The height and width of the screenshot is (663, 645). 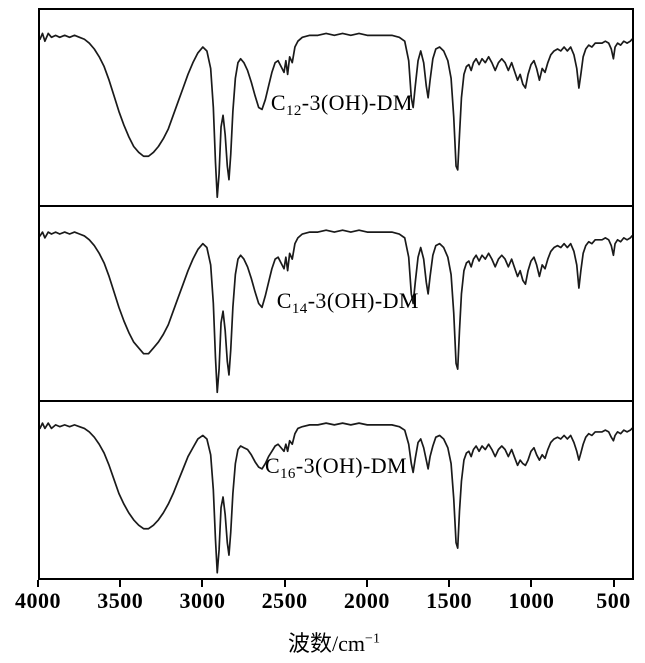 What do you see at coordinates (293, 110) in the screenshot?
I see `panel-label-subscript: 12` at bounding box center [293, 110].